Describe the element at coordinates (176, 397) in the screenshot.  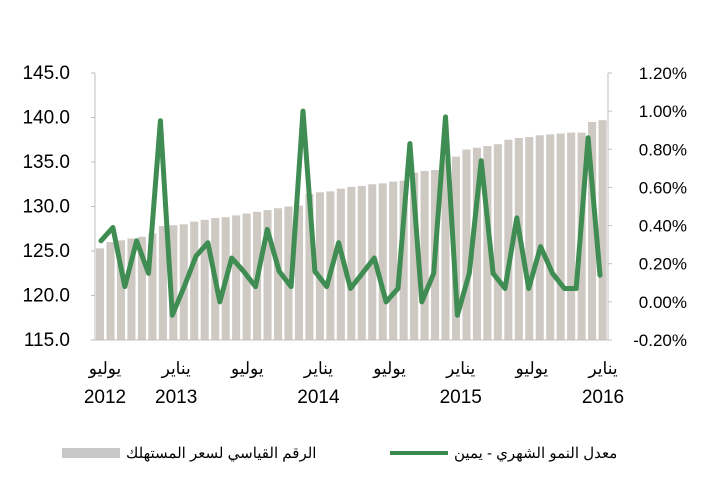
I see `x-year-label: 2013` at that location.